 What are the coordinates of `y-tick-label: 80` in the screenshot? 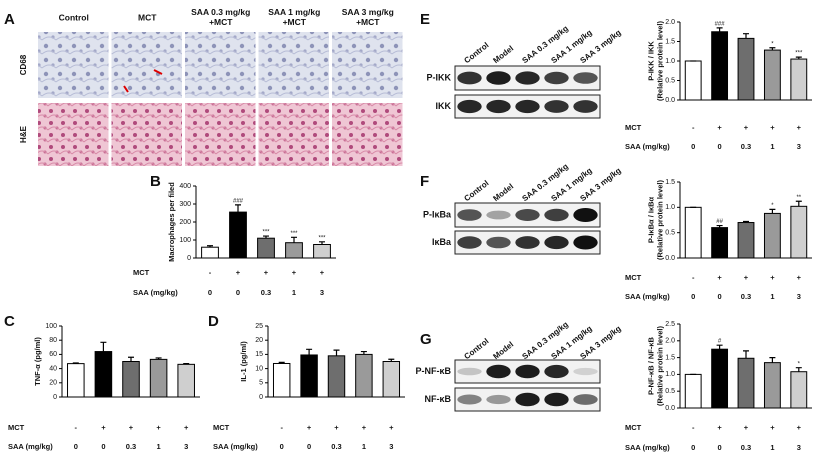 It's located at (53, 340).